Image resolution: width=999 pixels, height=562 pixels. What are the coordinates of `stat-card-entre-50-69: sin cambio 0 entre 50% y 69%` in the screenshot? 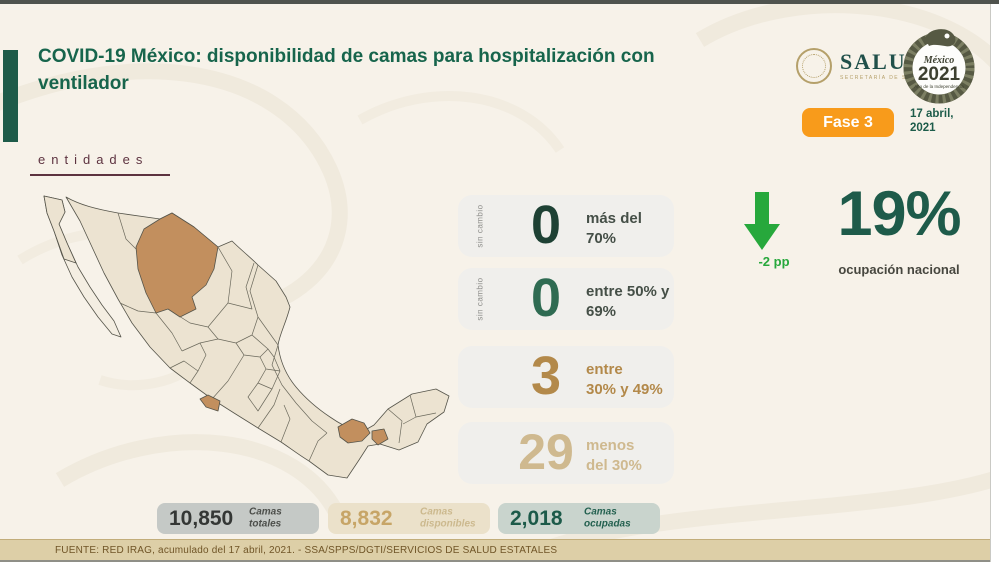 It's located at (566, 299).